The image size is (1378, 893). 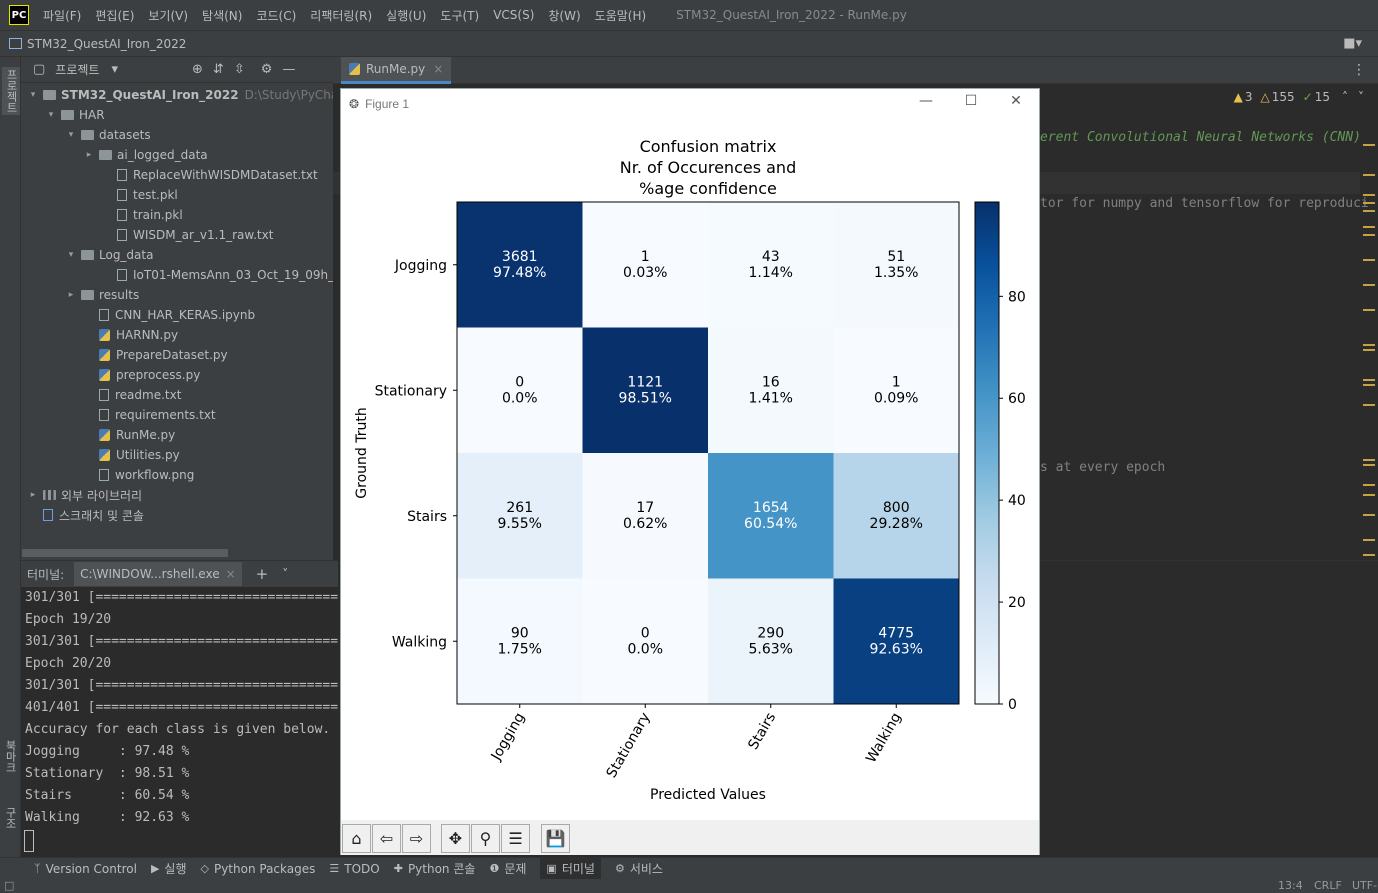 I want to click on toolwindow-problems: ❶ 문제, so click(x=507, y=868).